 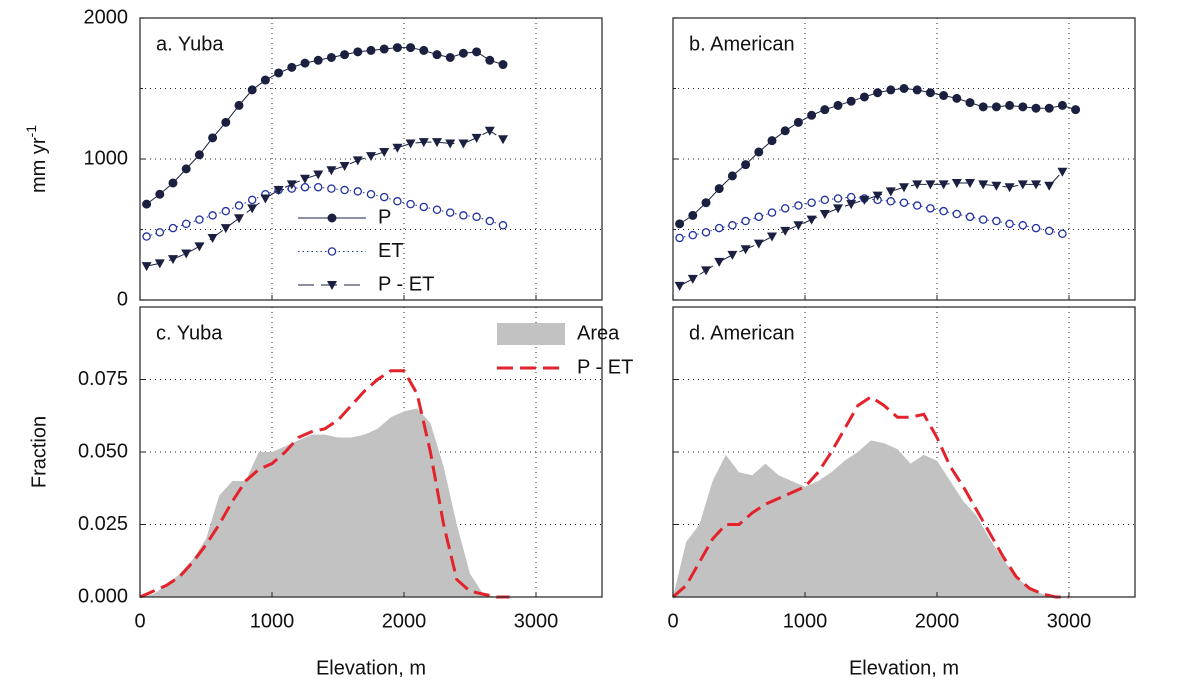 I want to click on x-tick-label: 0, so click(x=672, y=621).